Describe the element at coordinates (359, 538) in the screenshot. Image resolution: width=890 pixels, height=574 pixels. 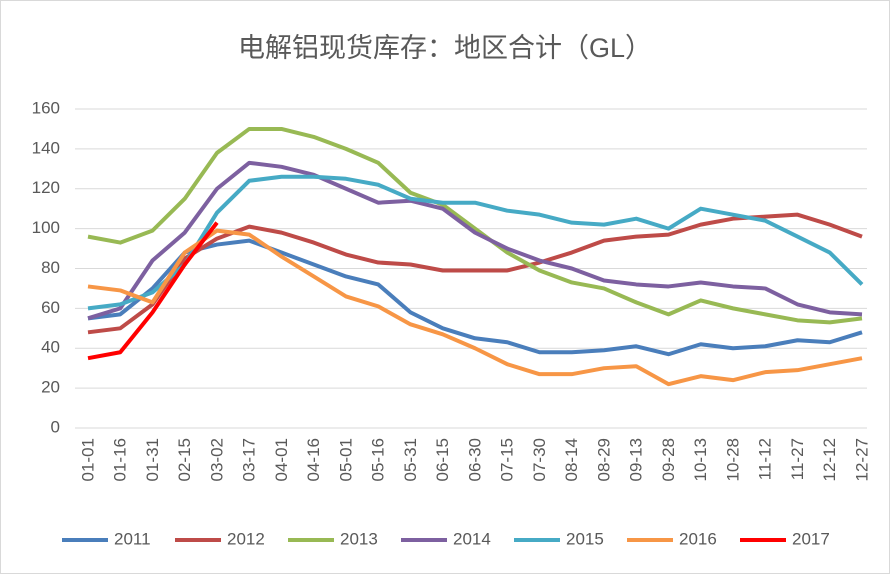
I see `legend-label: 2013` at that location.